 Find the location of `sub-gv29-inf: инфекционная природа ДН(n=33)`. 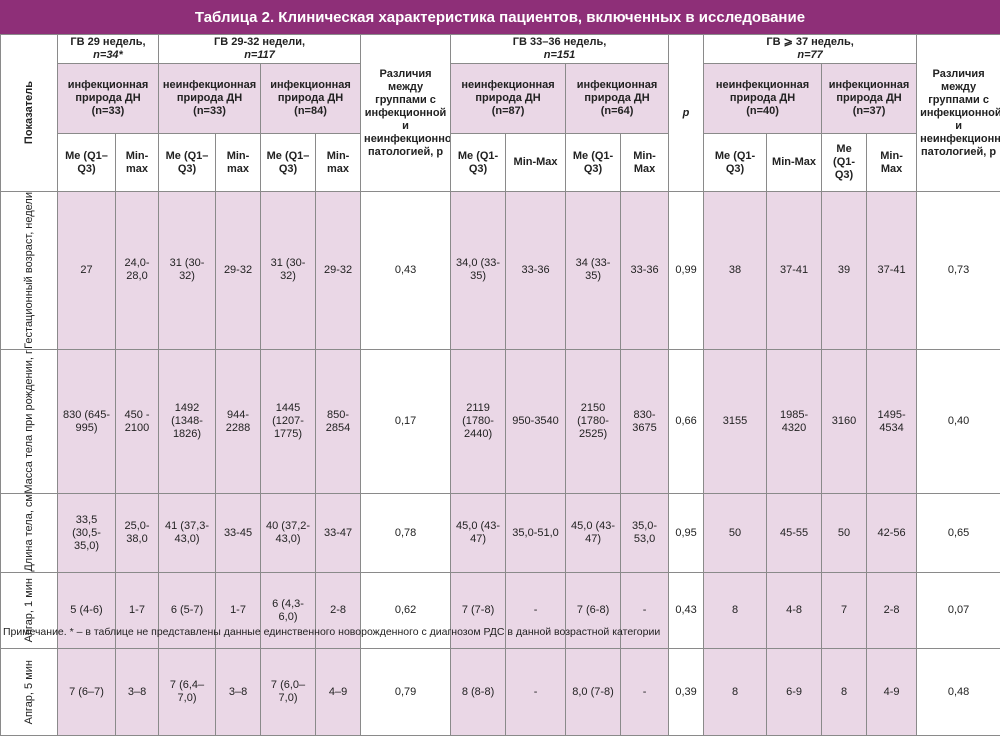

sub-gv29-inf: инфекционная природа ДН(n=33) is located at coordinates (108, 99).